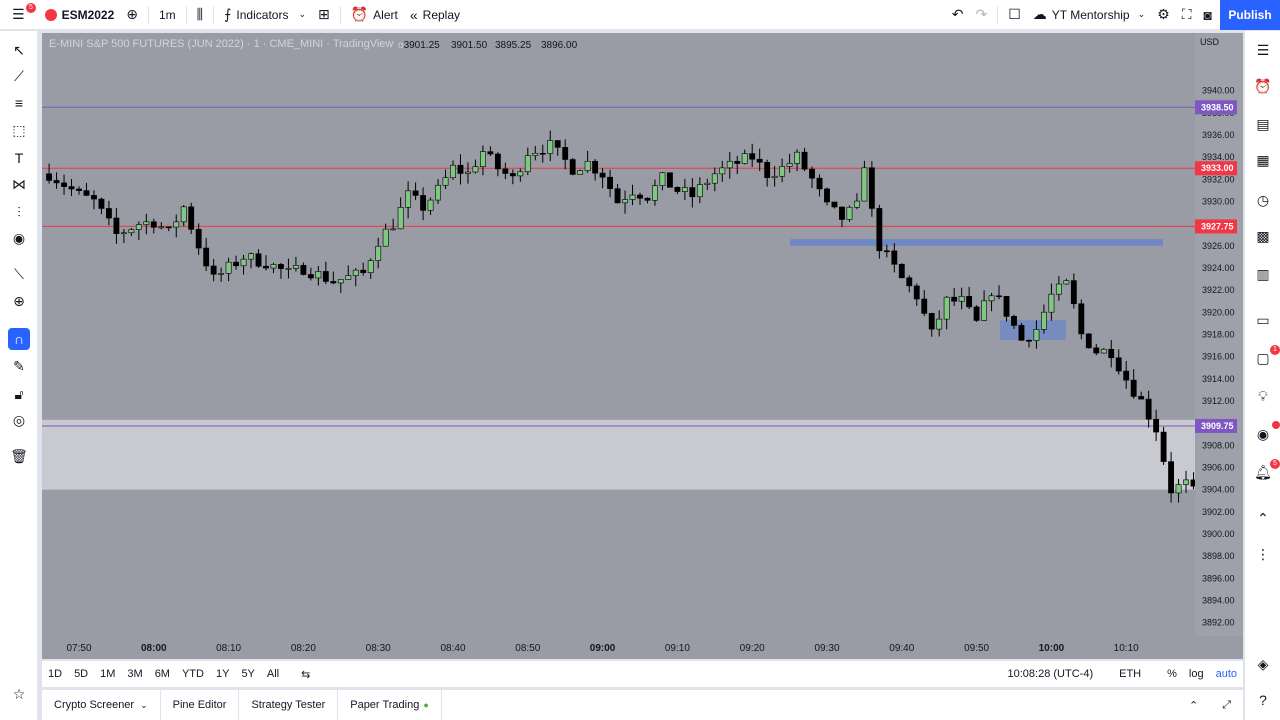 This screenshot has height=720, width=1280. What do you see at coordinates (1263, 396) in the screenshot?
I see `ideas-stream-button: 💡︎` at bounding box center [1263, 396].